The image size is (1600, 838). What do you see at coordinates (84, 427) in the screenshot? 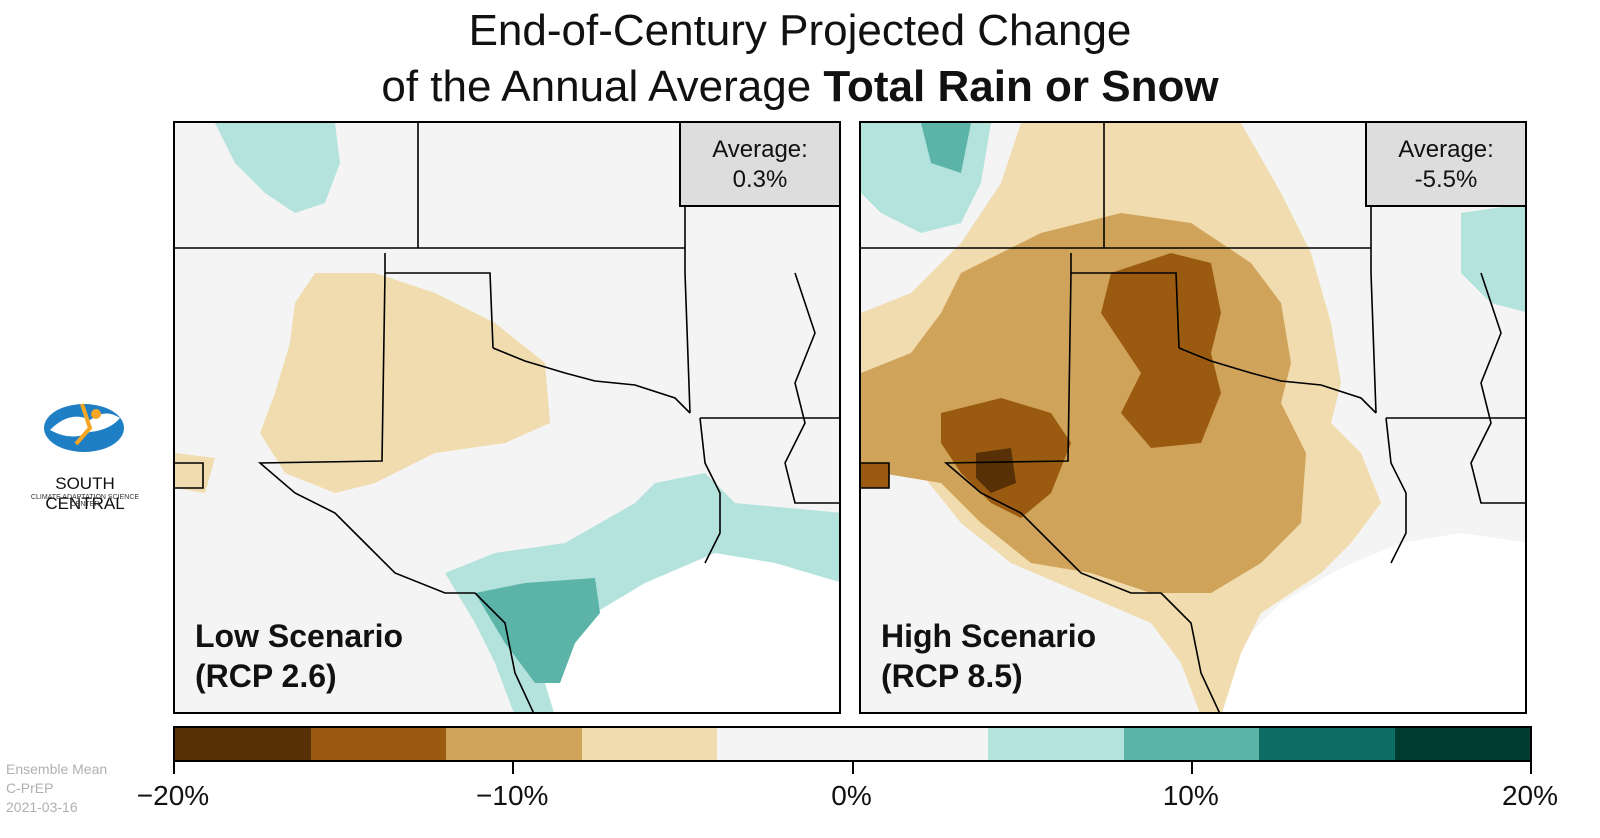
I see `bird-globe-icon` at bounding box center [84, 427].